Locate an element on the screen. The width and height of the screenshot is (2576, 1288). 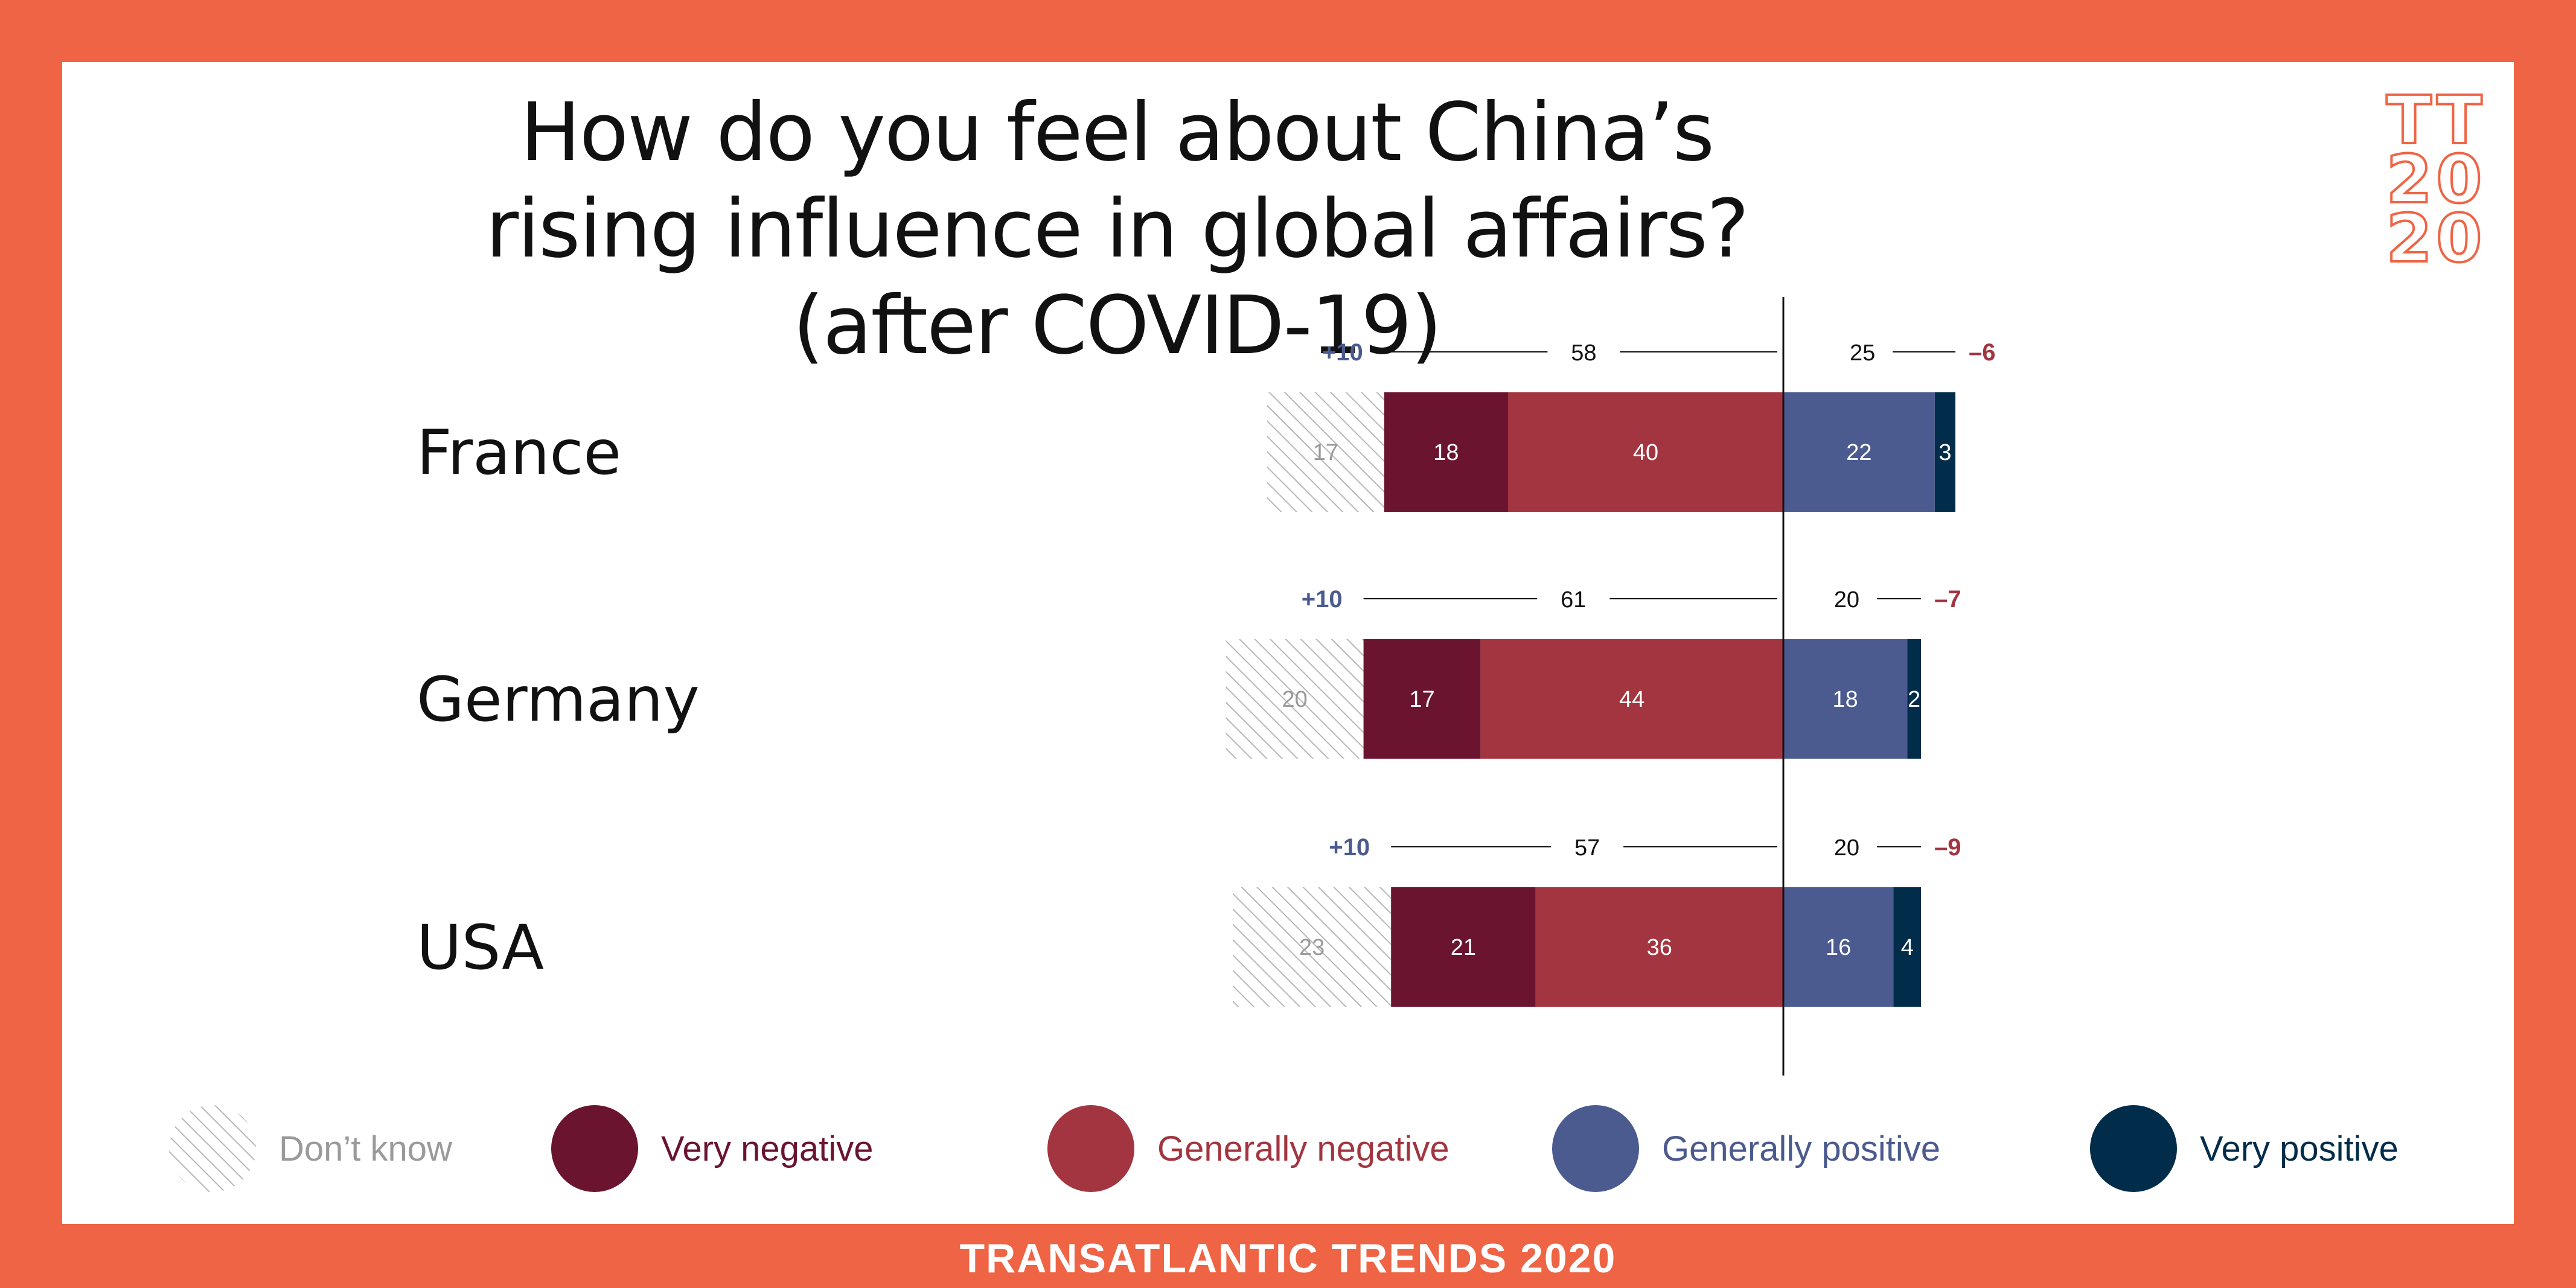
logo-line-3: 20 is located at coordinates (2435, 238).